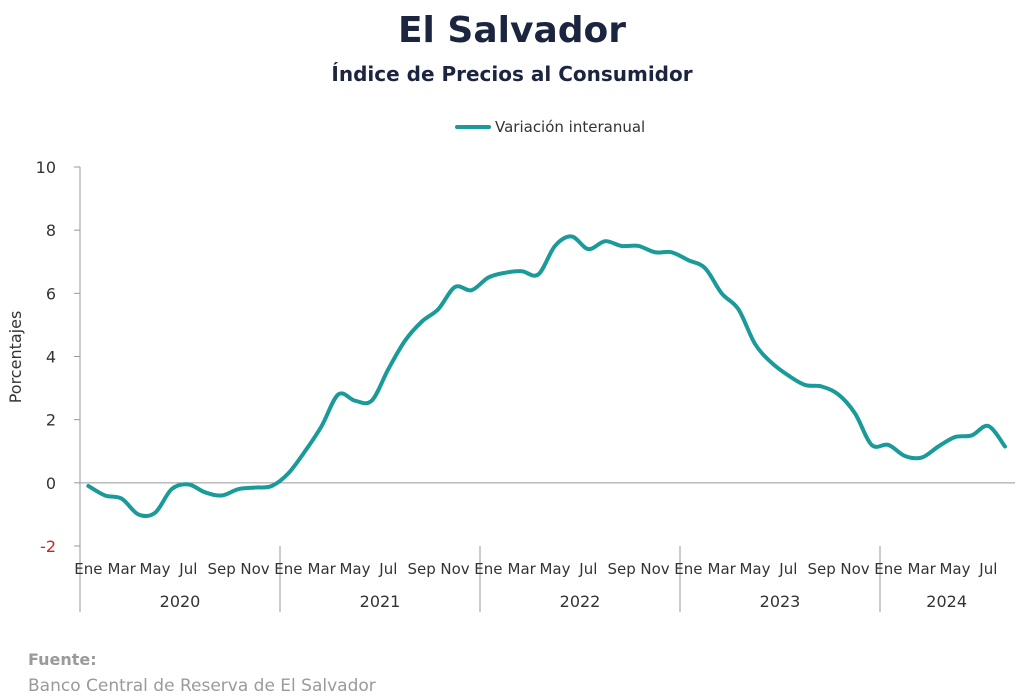 The width and height of the screenshot is (1024, 700). What do you see at coordinates (780, 601) in the screenshot?
I see `year-label: 2023` at bounding box center [780, 601].